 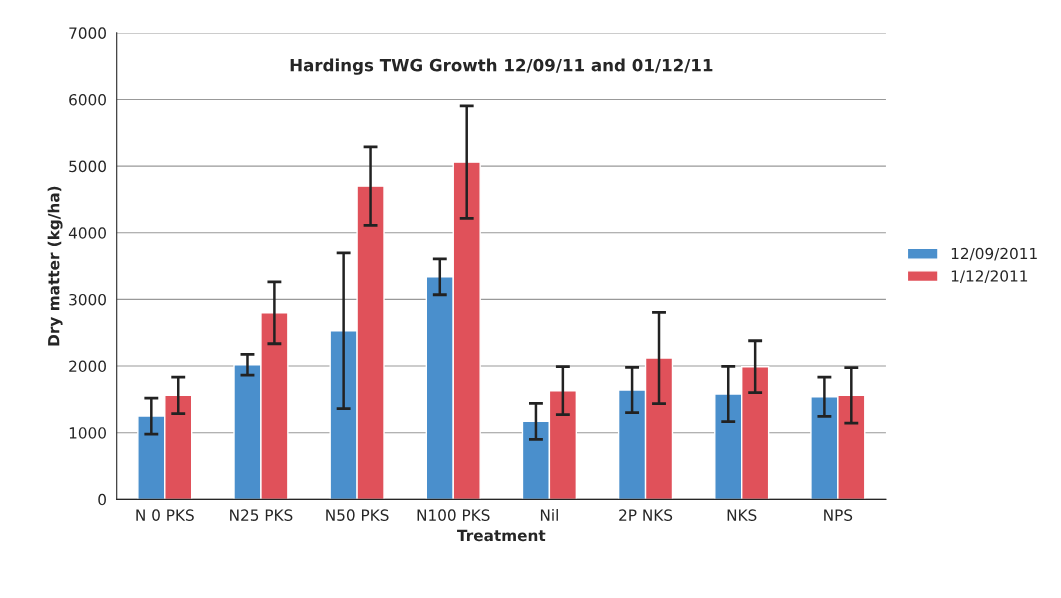 What do you see at coordinates (357, 515) in the screenshot?
I see `x-tick-label: N50 PKS` at bounding box center [357, 515].